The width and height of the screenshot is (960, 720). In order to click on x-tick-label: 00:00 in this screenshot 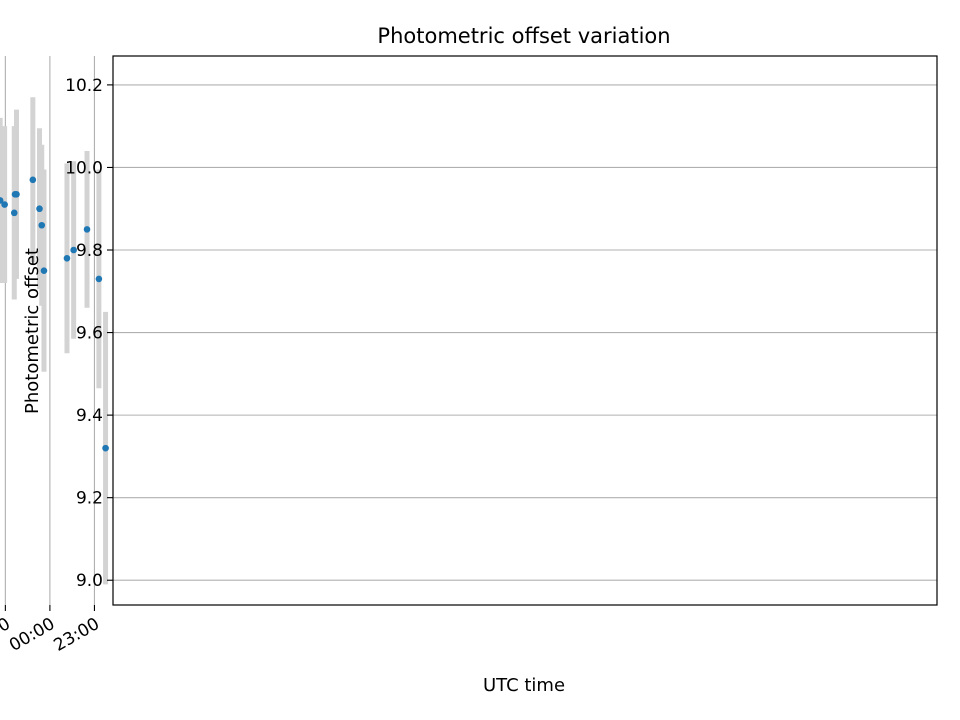, I will do `click(32, 635)`.